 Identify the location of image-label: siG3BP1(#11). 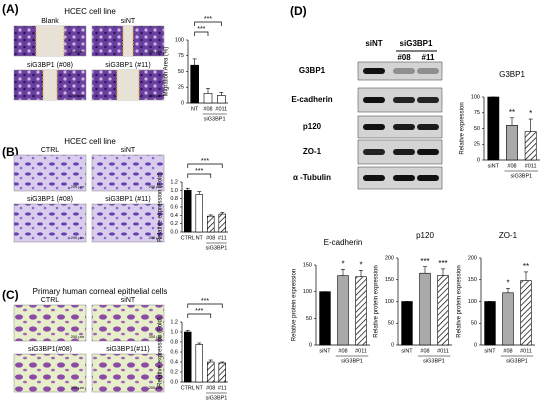
(127, 349).